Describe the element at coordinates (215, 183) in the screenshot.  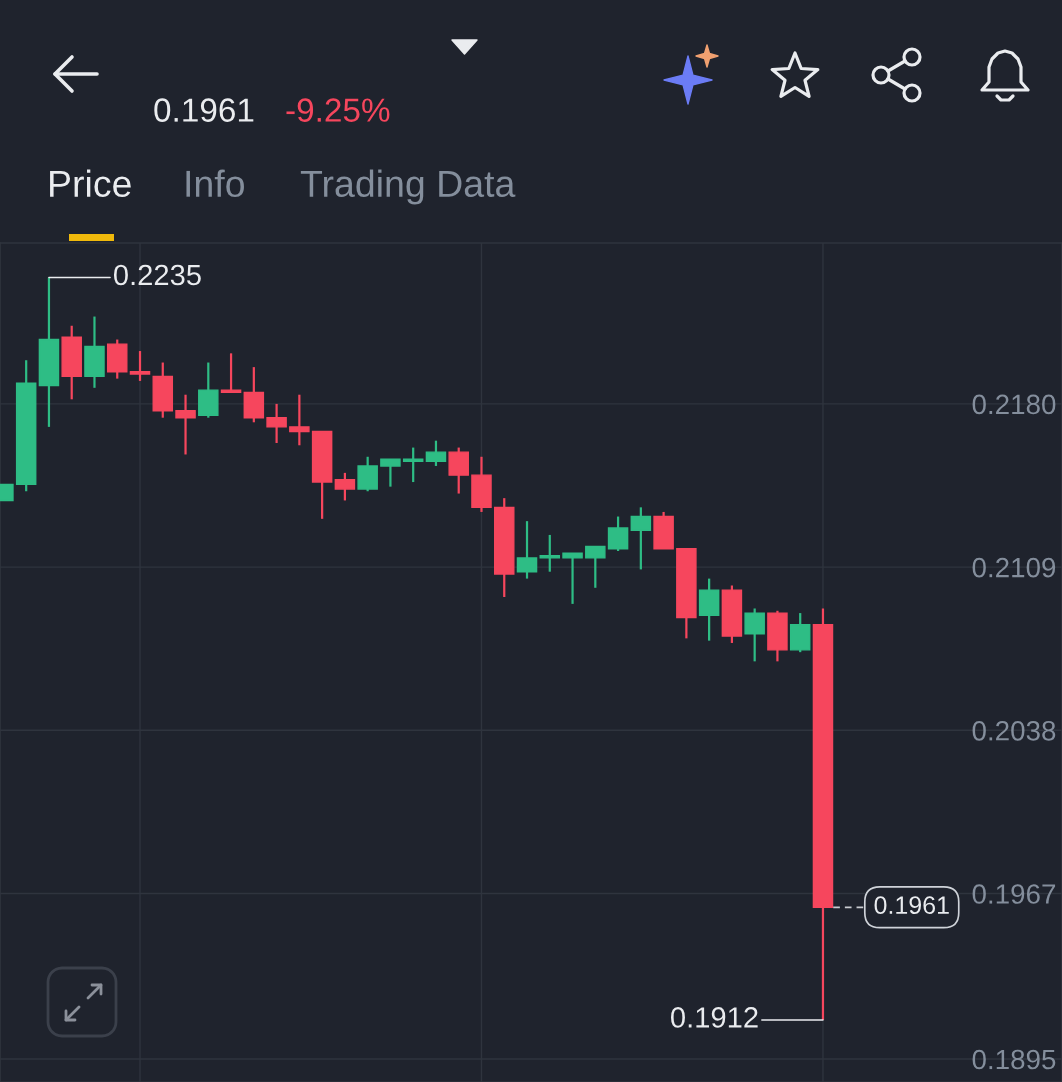
I see `text: Info` at that location.